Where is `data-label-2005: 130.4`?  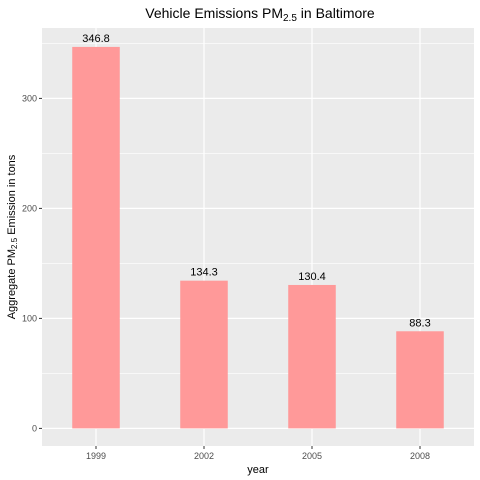
data-label-2005: 130.4 is located at coordinates (312, 277).